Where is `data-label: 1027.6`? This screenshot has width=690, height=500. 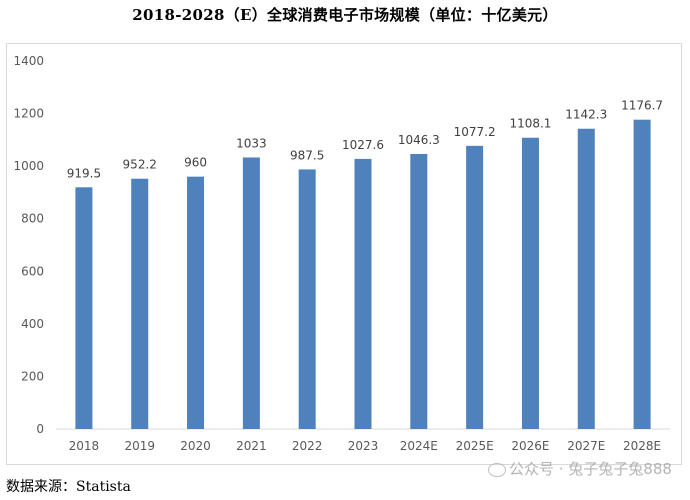 data-label: 1027.6 is located at coordinates (363, 145).